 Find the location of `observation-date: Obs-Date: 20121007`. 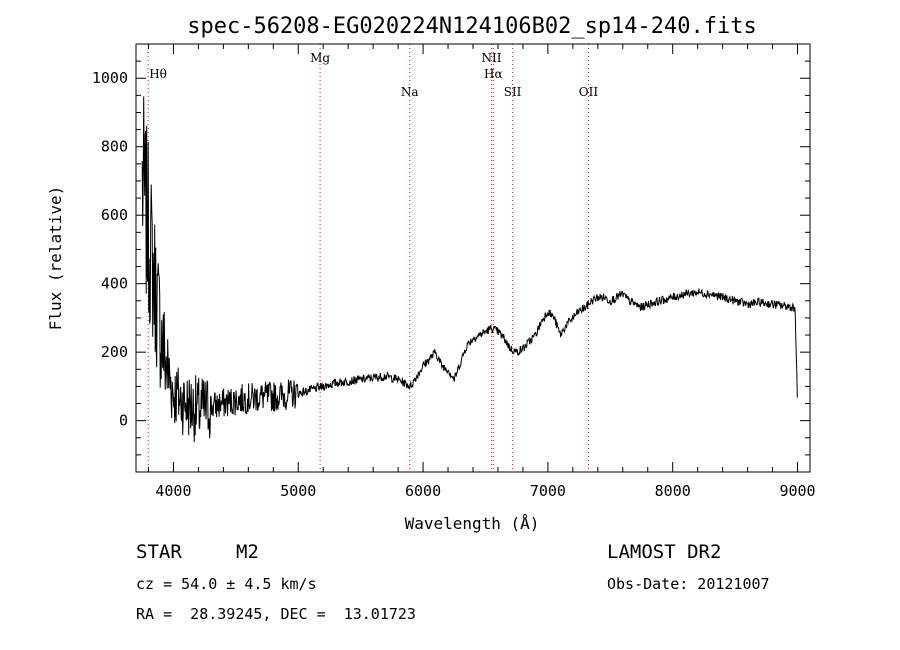

observation-date: Obs-Date: 20121007 is located at coordinates (688, 584).